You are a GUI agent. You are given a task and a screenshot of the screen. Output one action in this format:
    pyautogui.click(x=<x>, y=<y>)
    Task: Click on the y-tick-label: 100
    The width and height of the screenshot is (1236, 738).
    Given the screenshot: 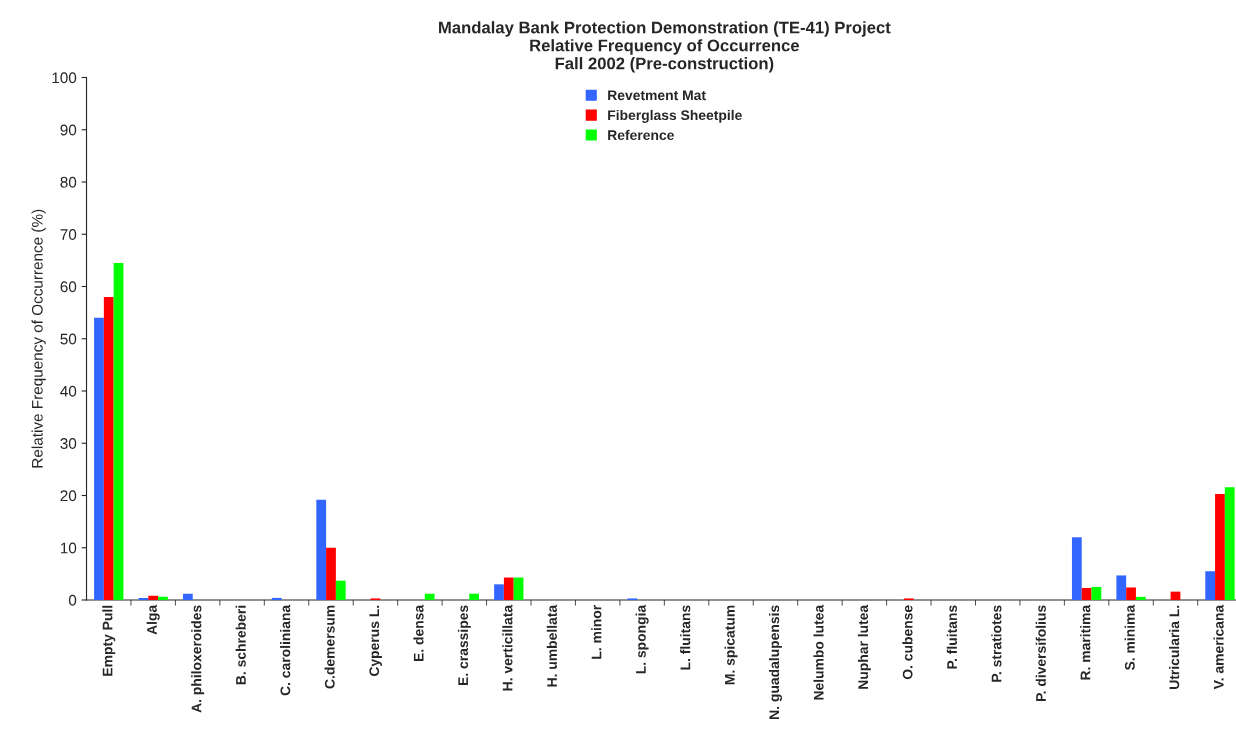 What is the action you would take?
    pyautogui.click(x=64, y=78)
    